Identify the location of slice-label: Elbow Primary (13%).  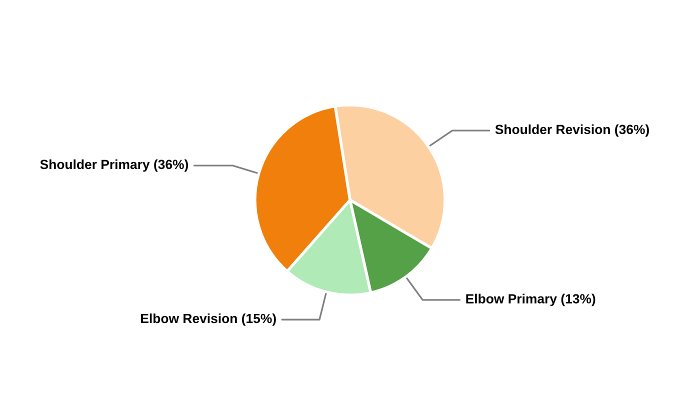
(531, 300).